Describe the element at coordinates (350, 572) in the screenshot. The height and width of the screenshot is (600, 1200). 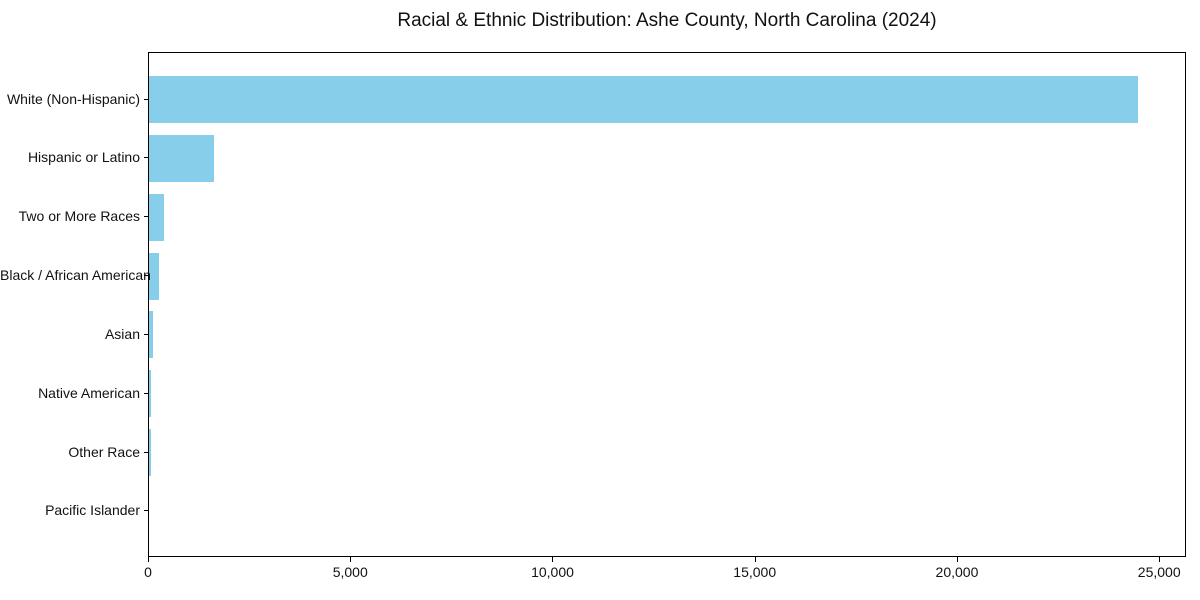
I see `x-tick-label: 5,000` at that location.